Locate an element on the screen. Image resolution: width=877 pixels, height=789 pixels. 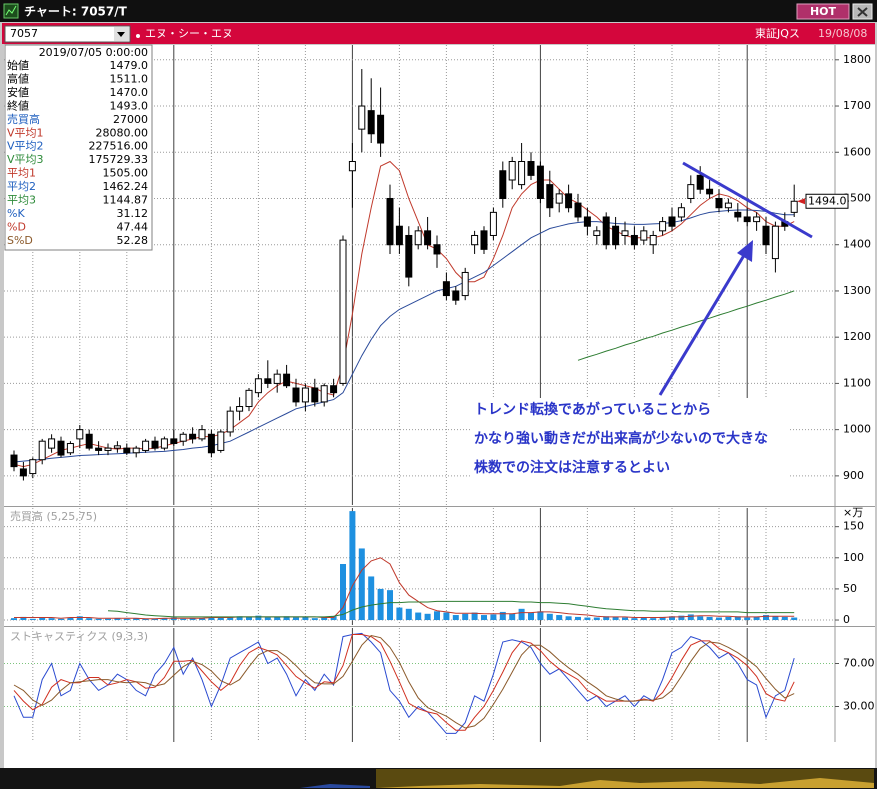
info-value: 47.44 is located at coordinates (133, 226).